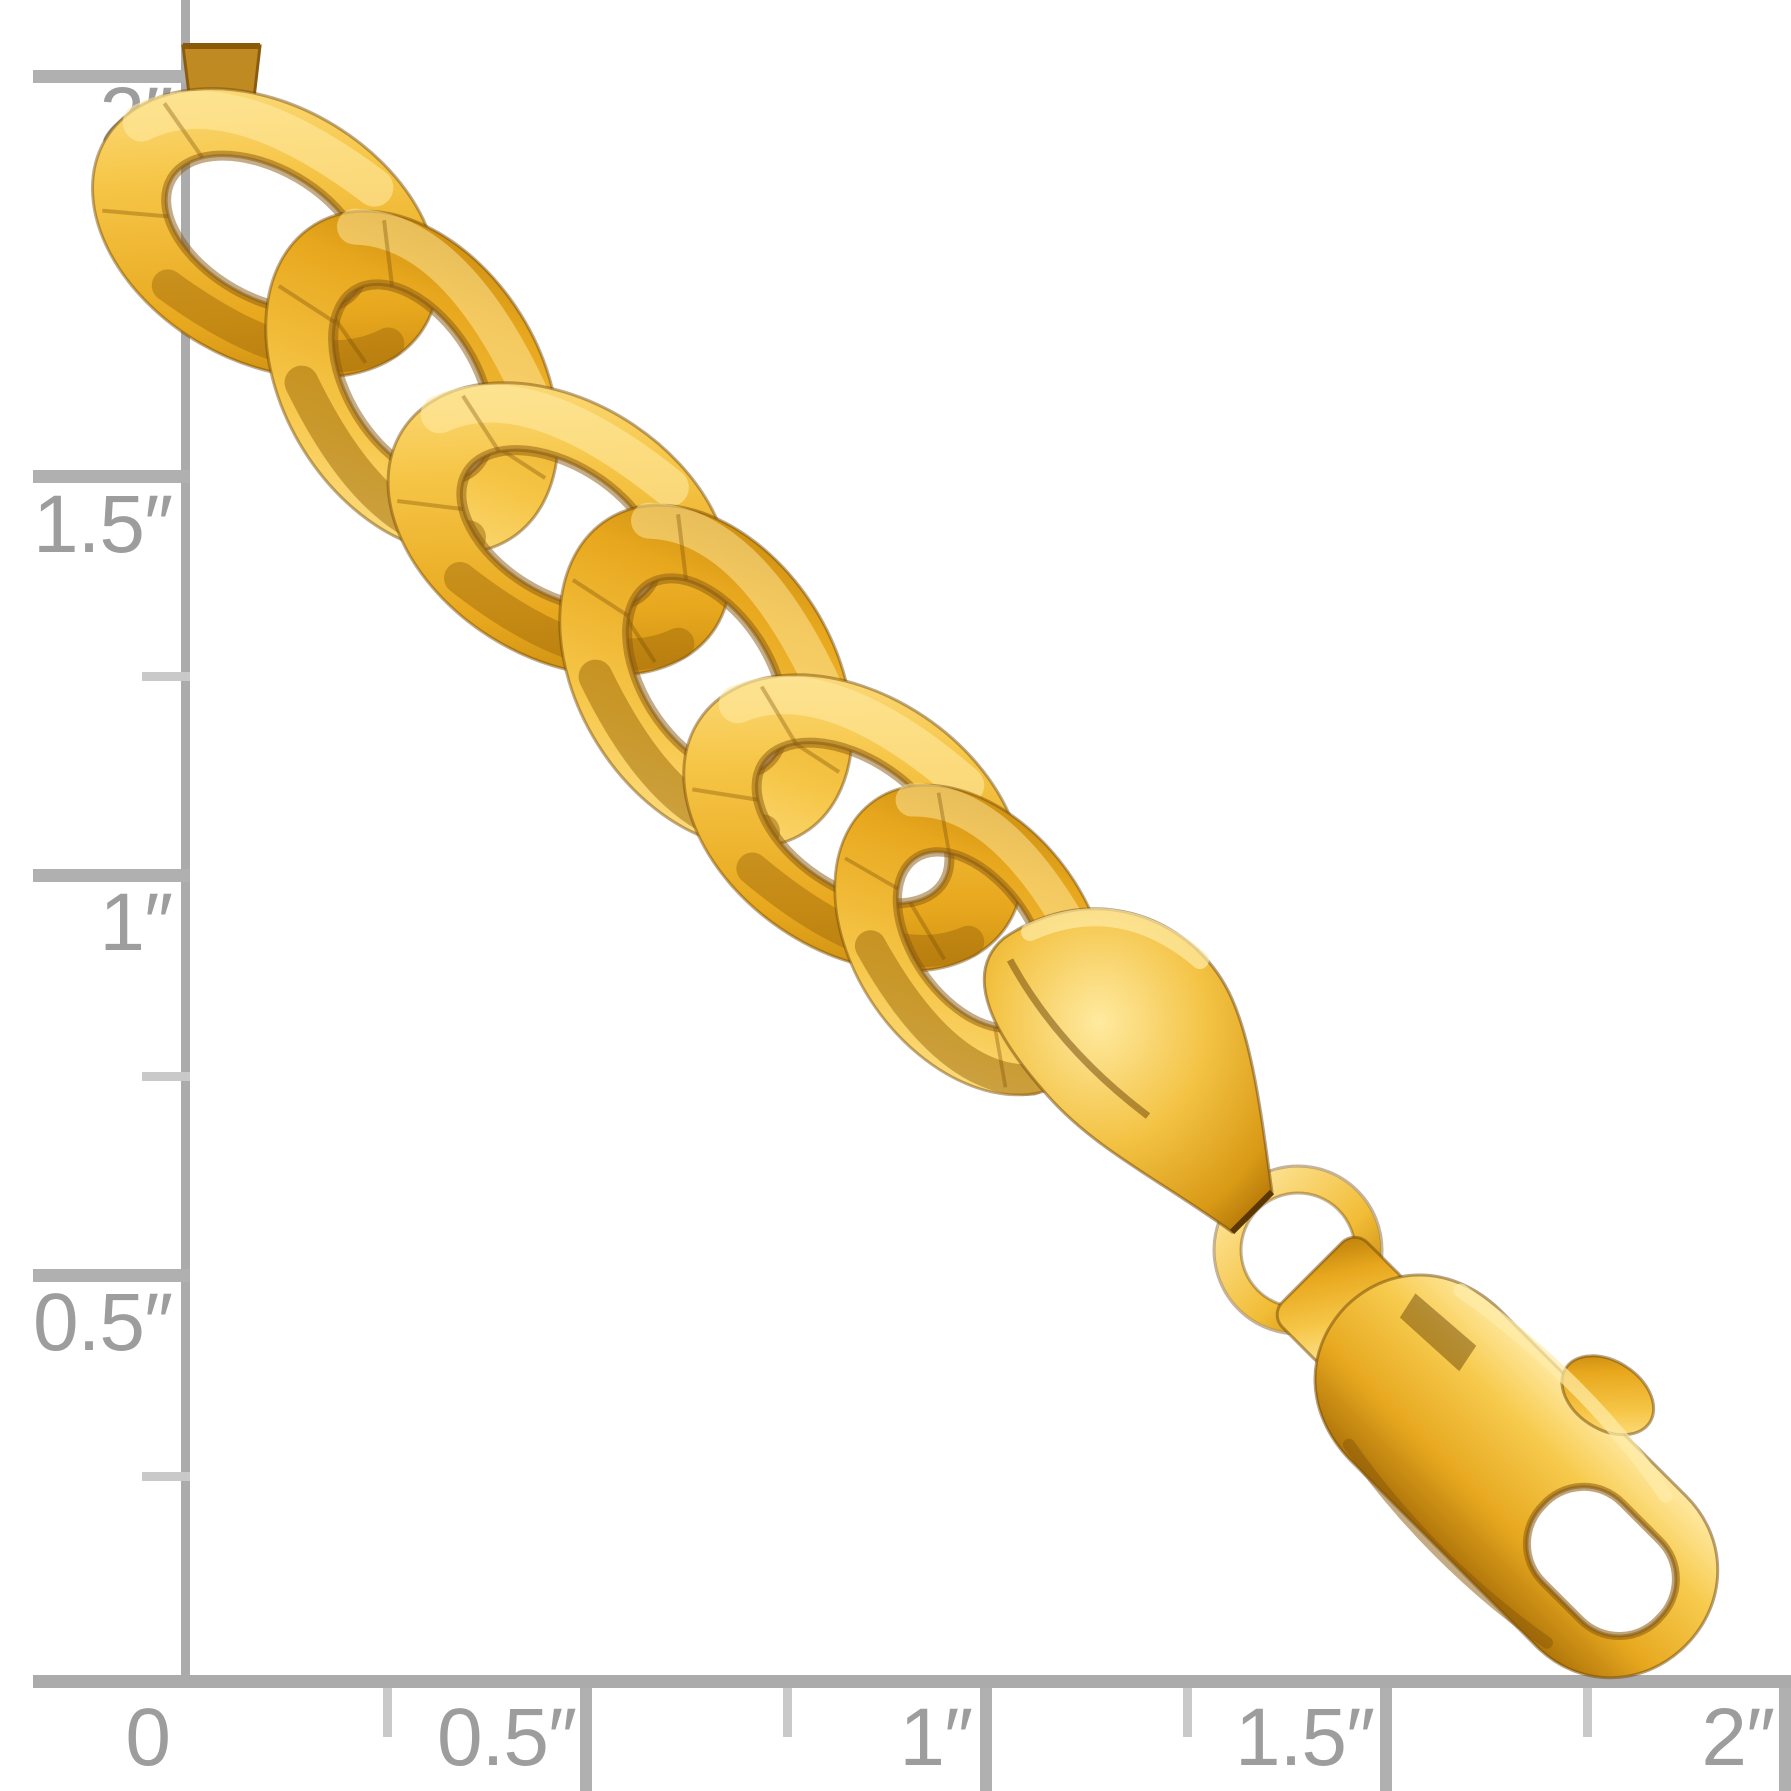  What do you see at coordinates (1438, 1332) in the screenshot?
I see `clasp-mechanism-slot` at bounding box center [1438, 1332].